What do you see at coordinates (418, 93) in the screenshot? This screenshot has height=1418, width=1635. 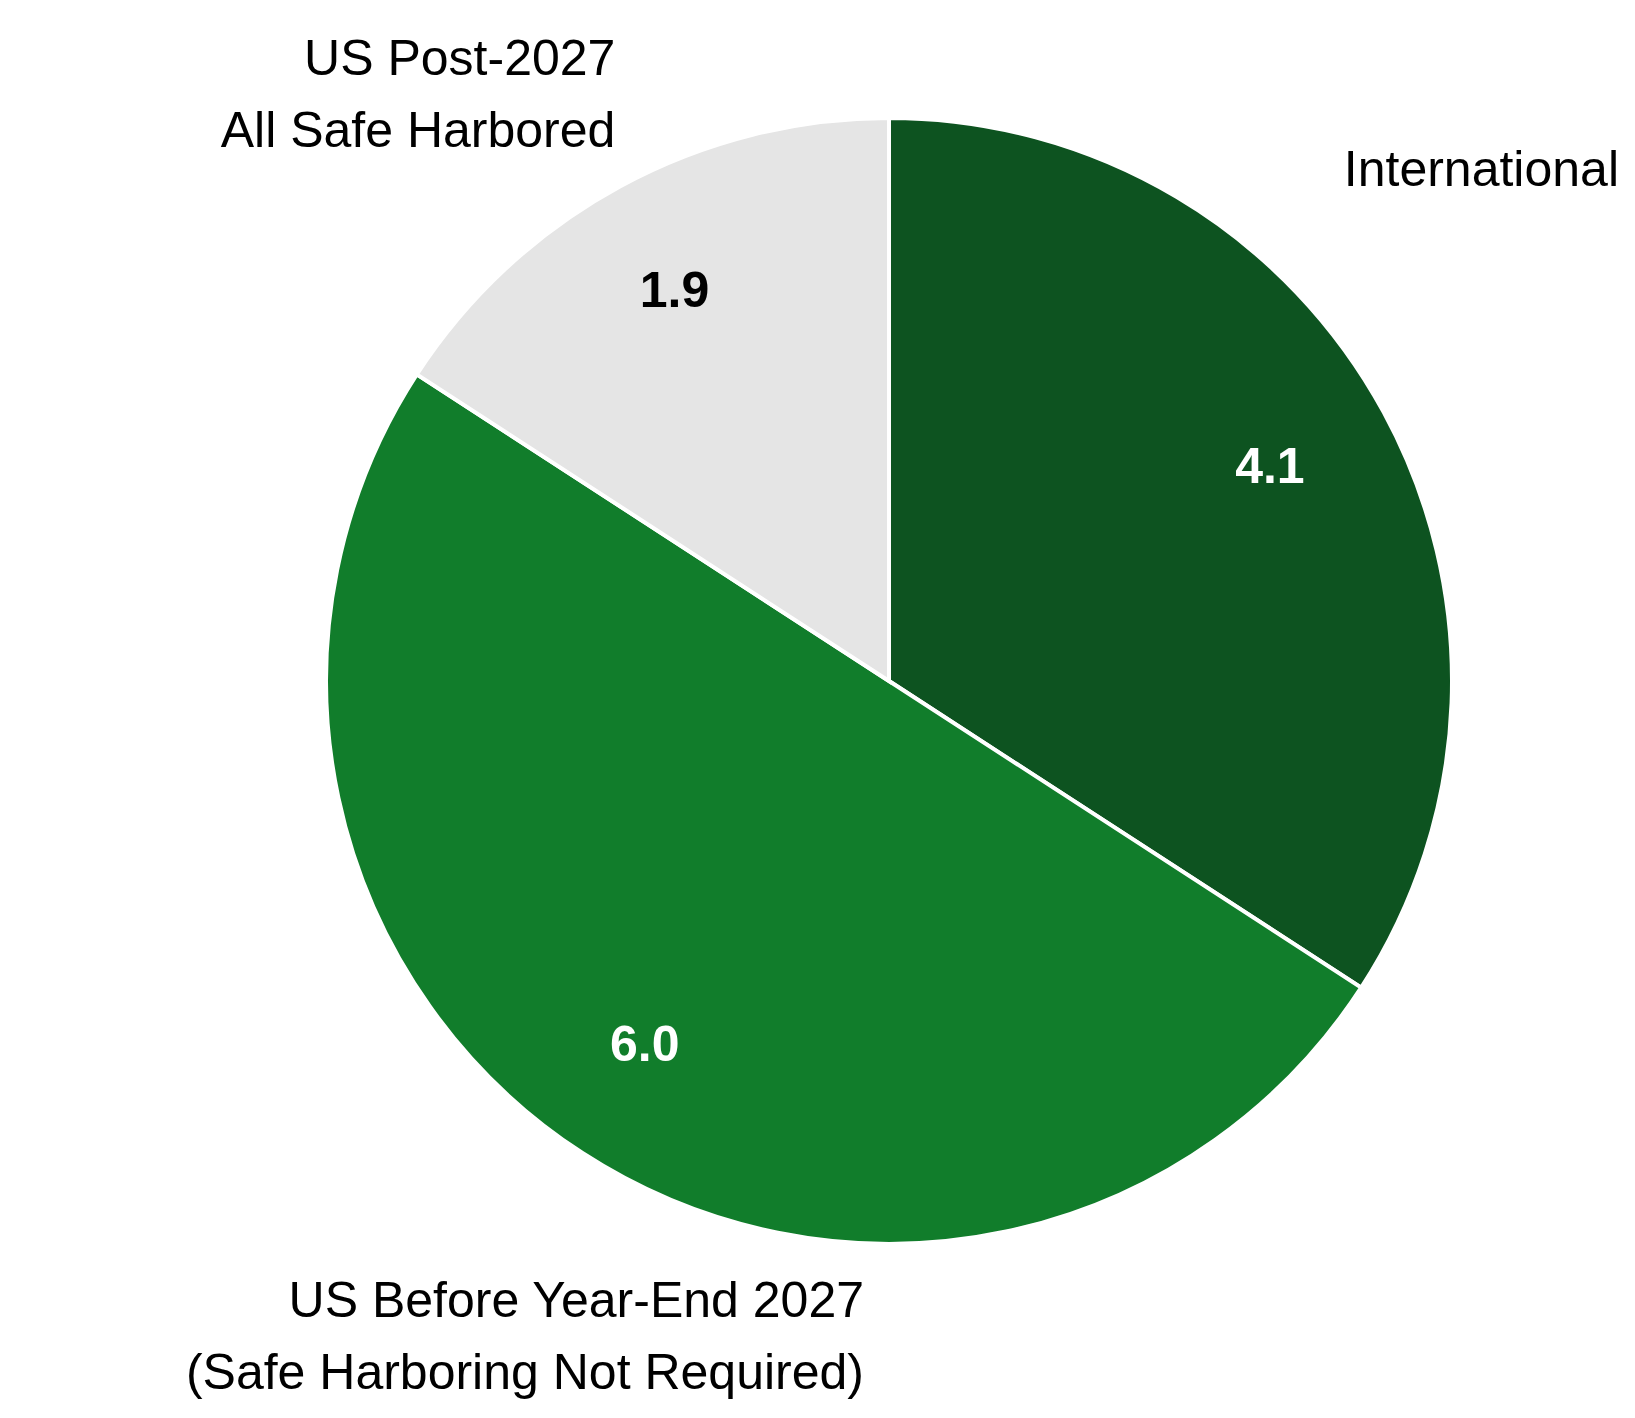 I see `slice-label: US Post-2027 All Safe Harbored` at bounding box center [418, 93].